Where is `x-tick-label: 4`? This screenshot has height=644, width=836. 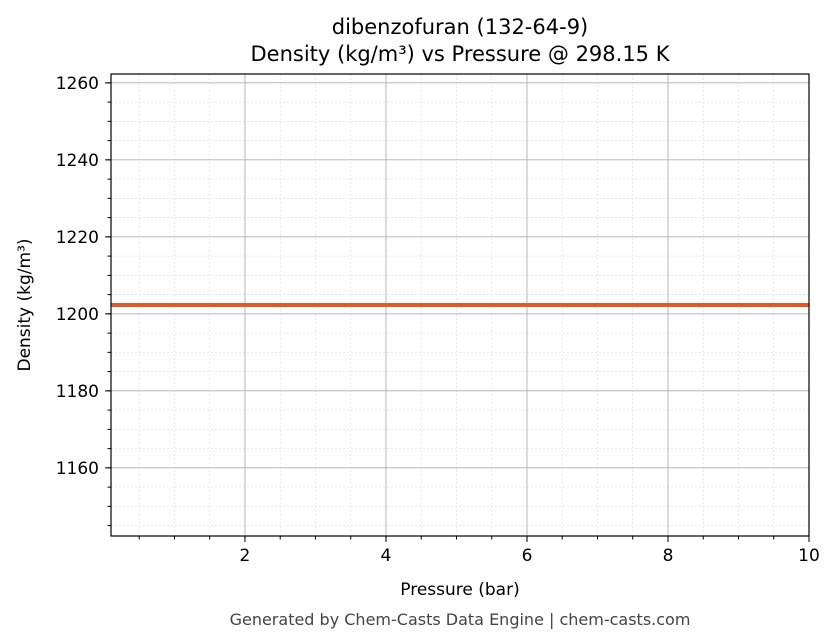
x-tick-label: 4 is located at coordinates (386, 556).